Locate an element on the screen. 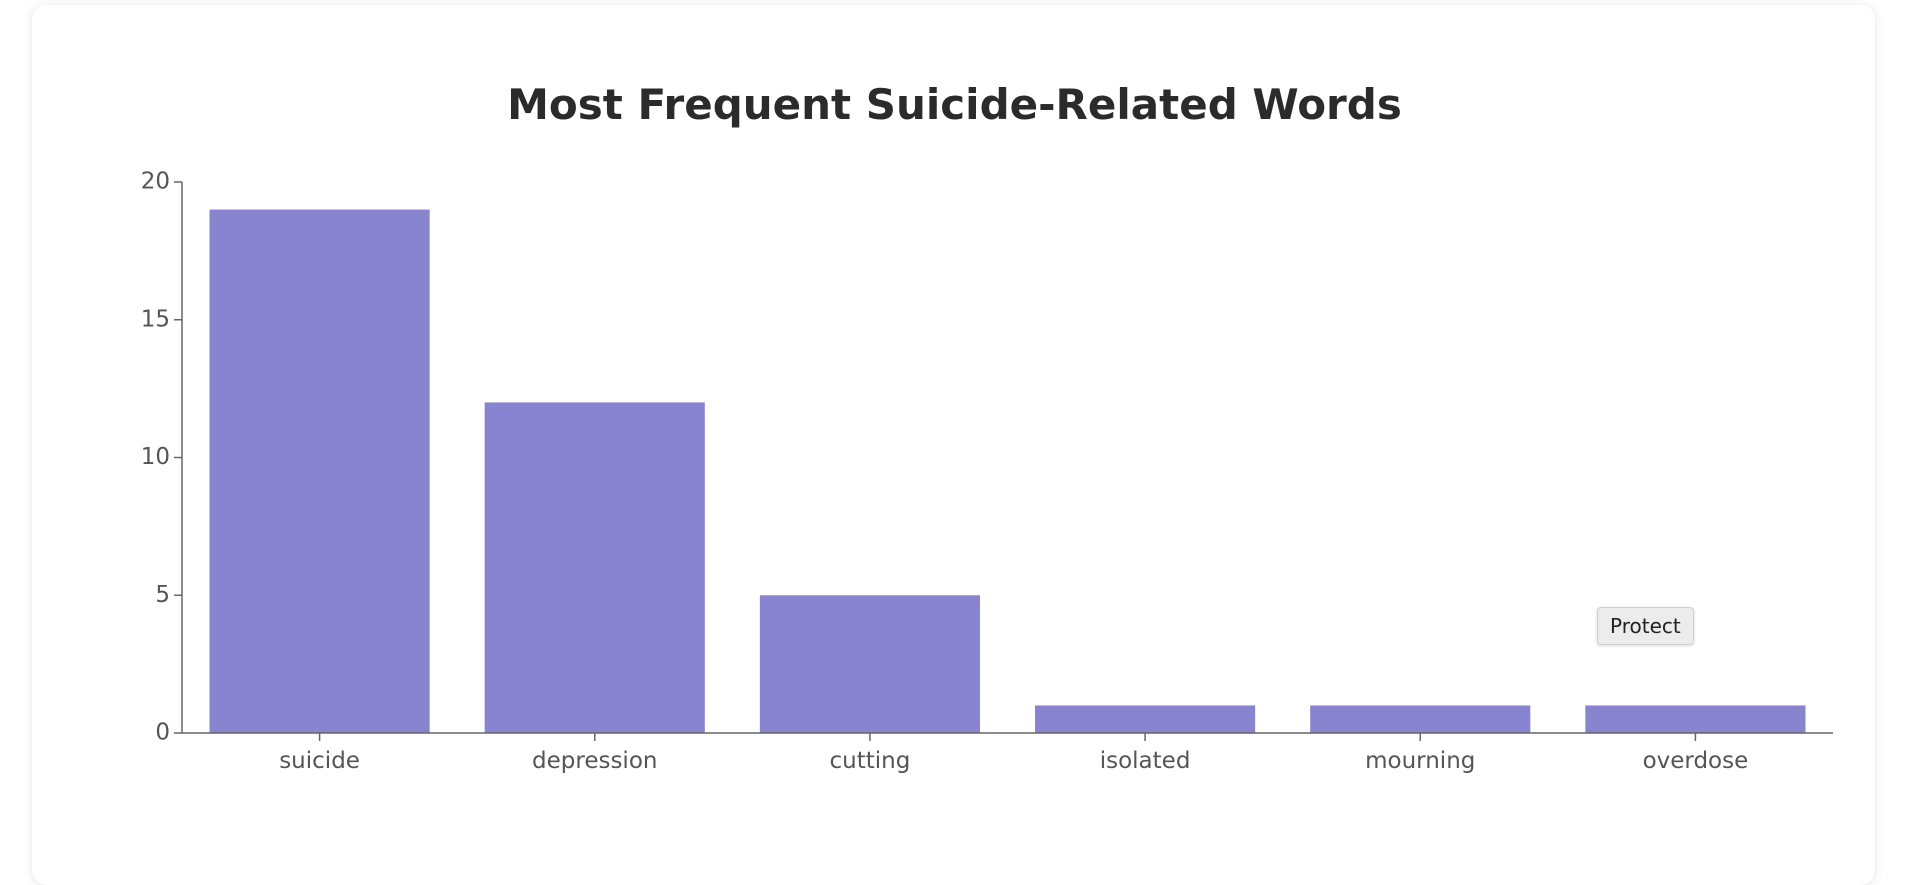  x-tick-label: depression is located at coordinates (594, 761).